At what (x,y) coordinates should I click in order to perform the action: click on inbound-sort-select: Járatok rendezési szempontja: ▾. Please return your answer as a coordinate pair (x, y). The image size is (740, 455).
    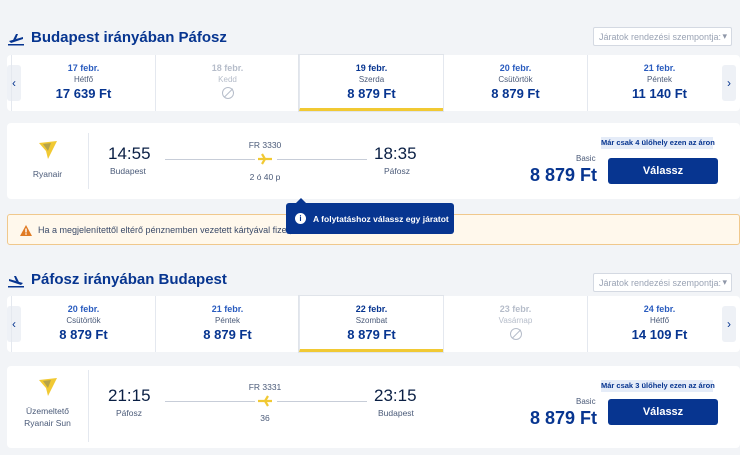
    Looking at the image, I should click on (662, 282).